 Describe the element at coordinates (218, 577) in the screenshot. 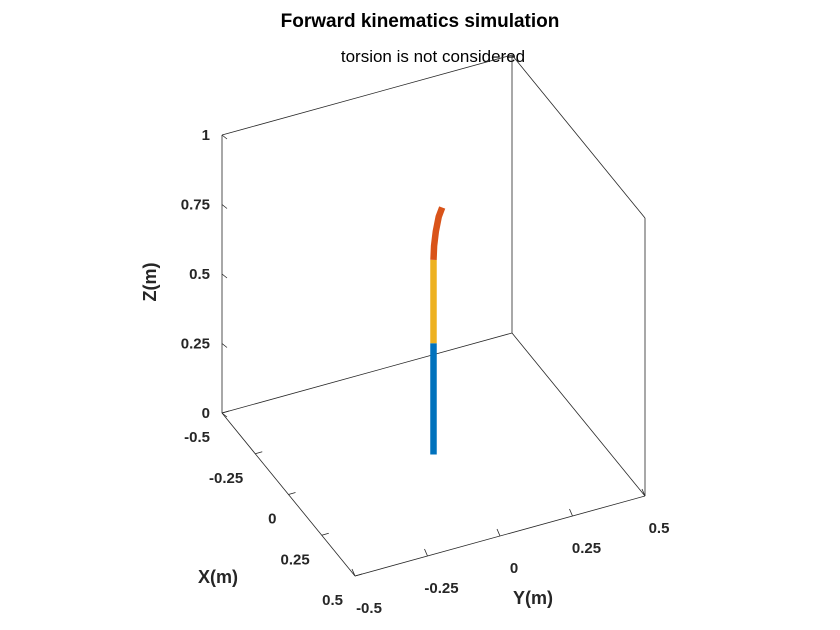

I see `x-axis-label: X(m)` at that location.